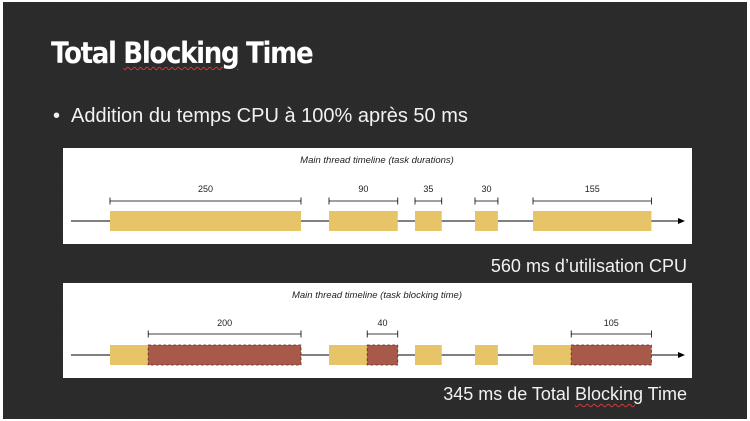 This screenshot has width=750, height=421. I want to click on caption-2-part-1: 345 ms de Total, so click(509, 394).